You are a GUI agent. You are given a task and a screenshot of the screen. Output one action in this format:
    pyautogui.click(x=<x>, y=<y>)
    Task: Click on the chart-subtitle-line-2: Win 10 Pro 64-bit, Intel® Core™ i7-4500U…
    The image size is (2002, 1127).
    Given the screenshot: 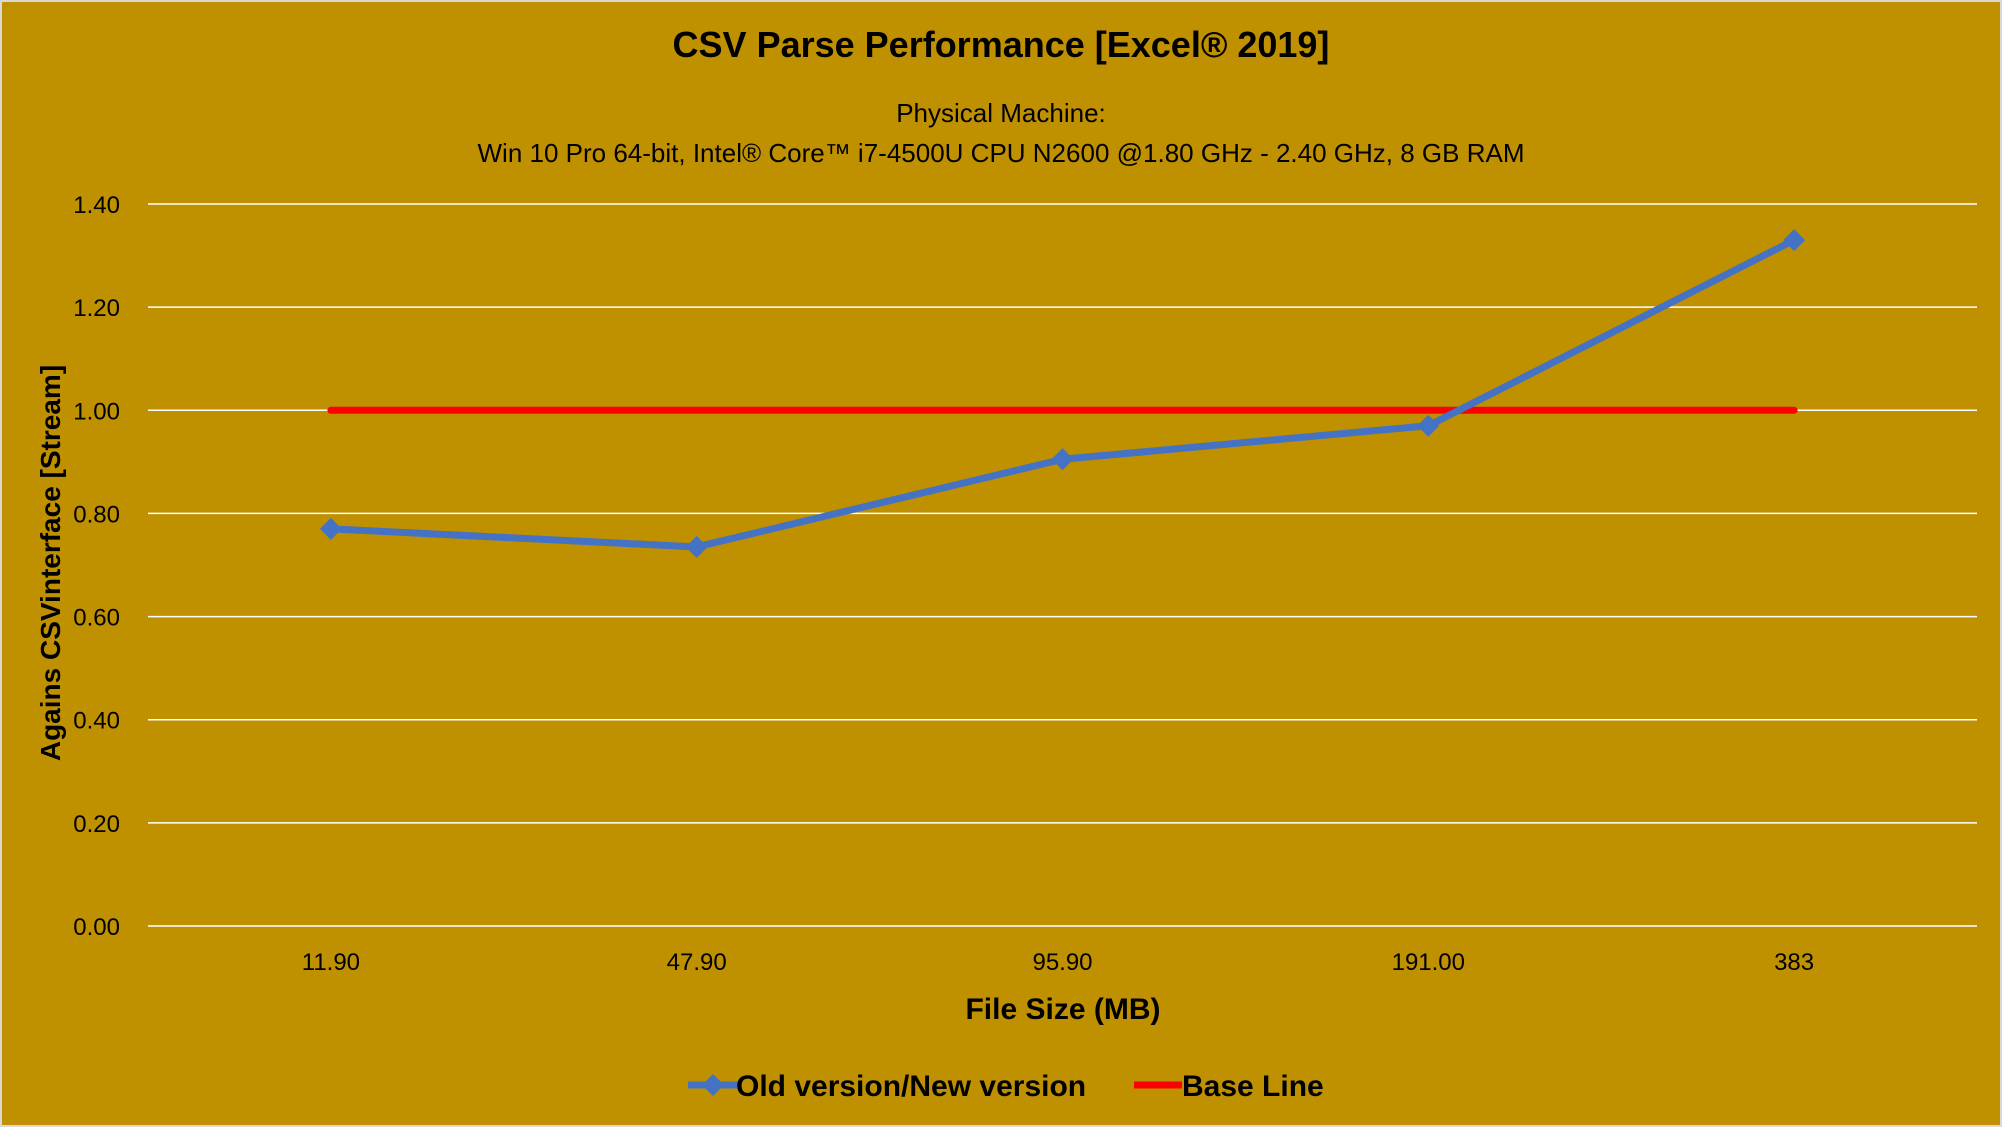 What is the action you would take?
    pyautogui.click(x=1001, y=153)
    